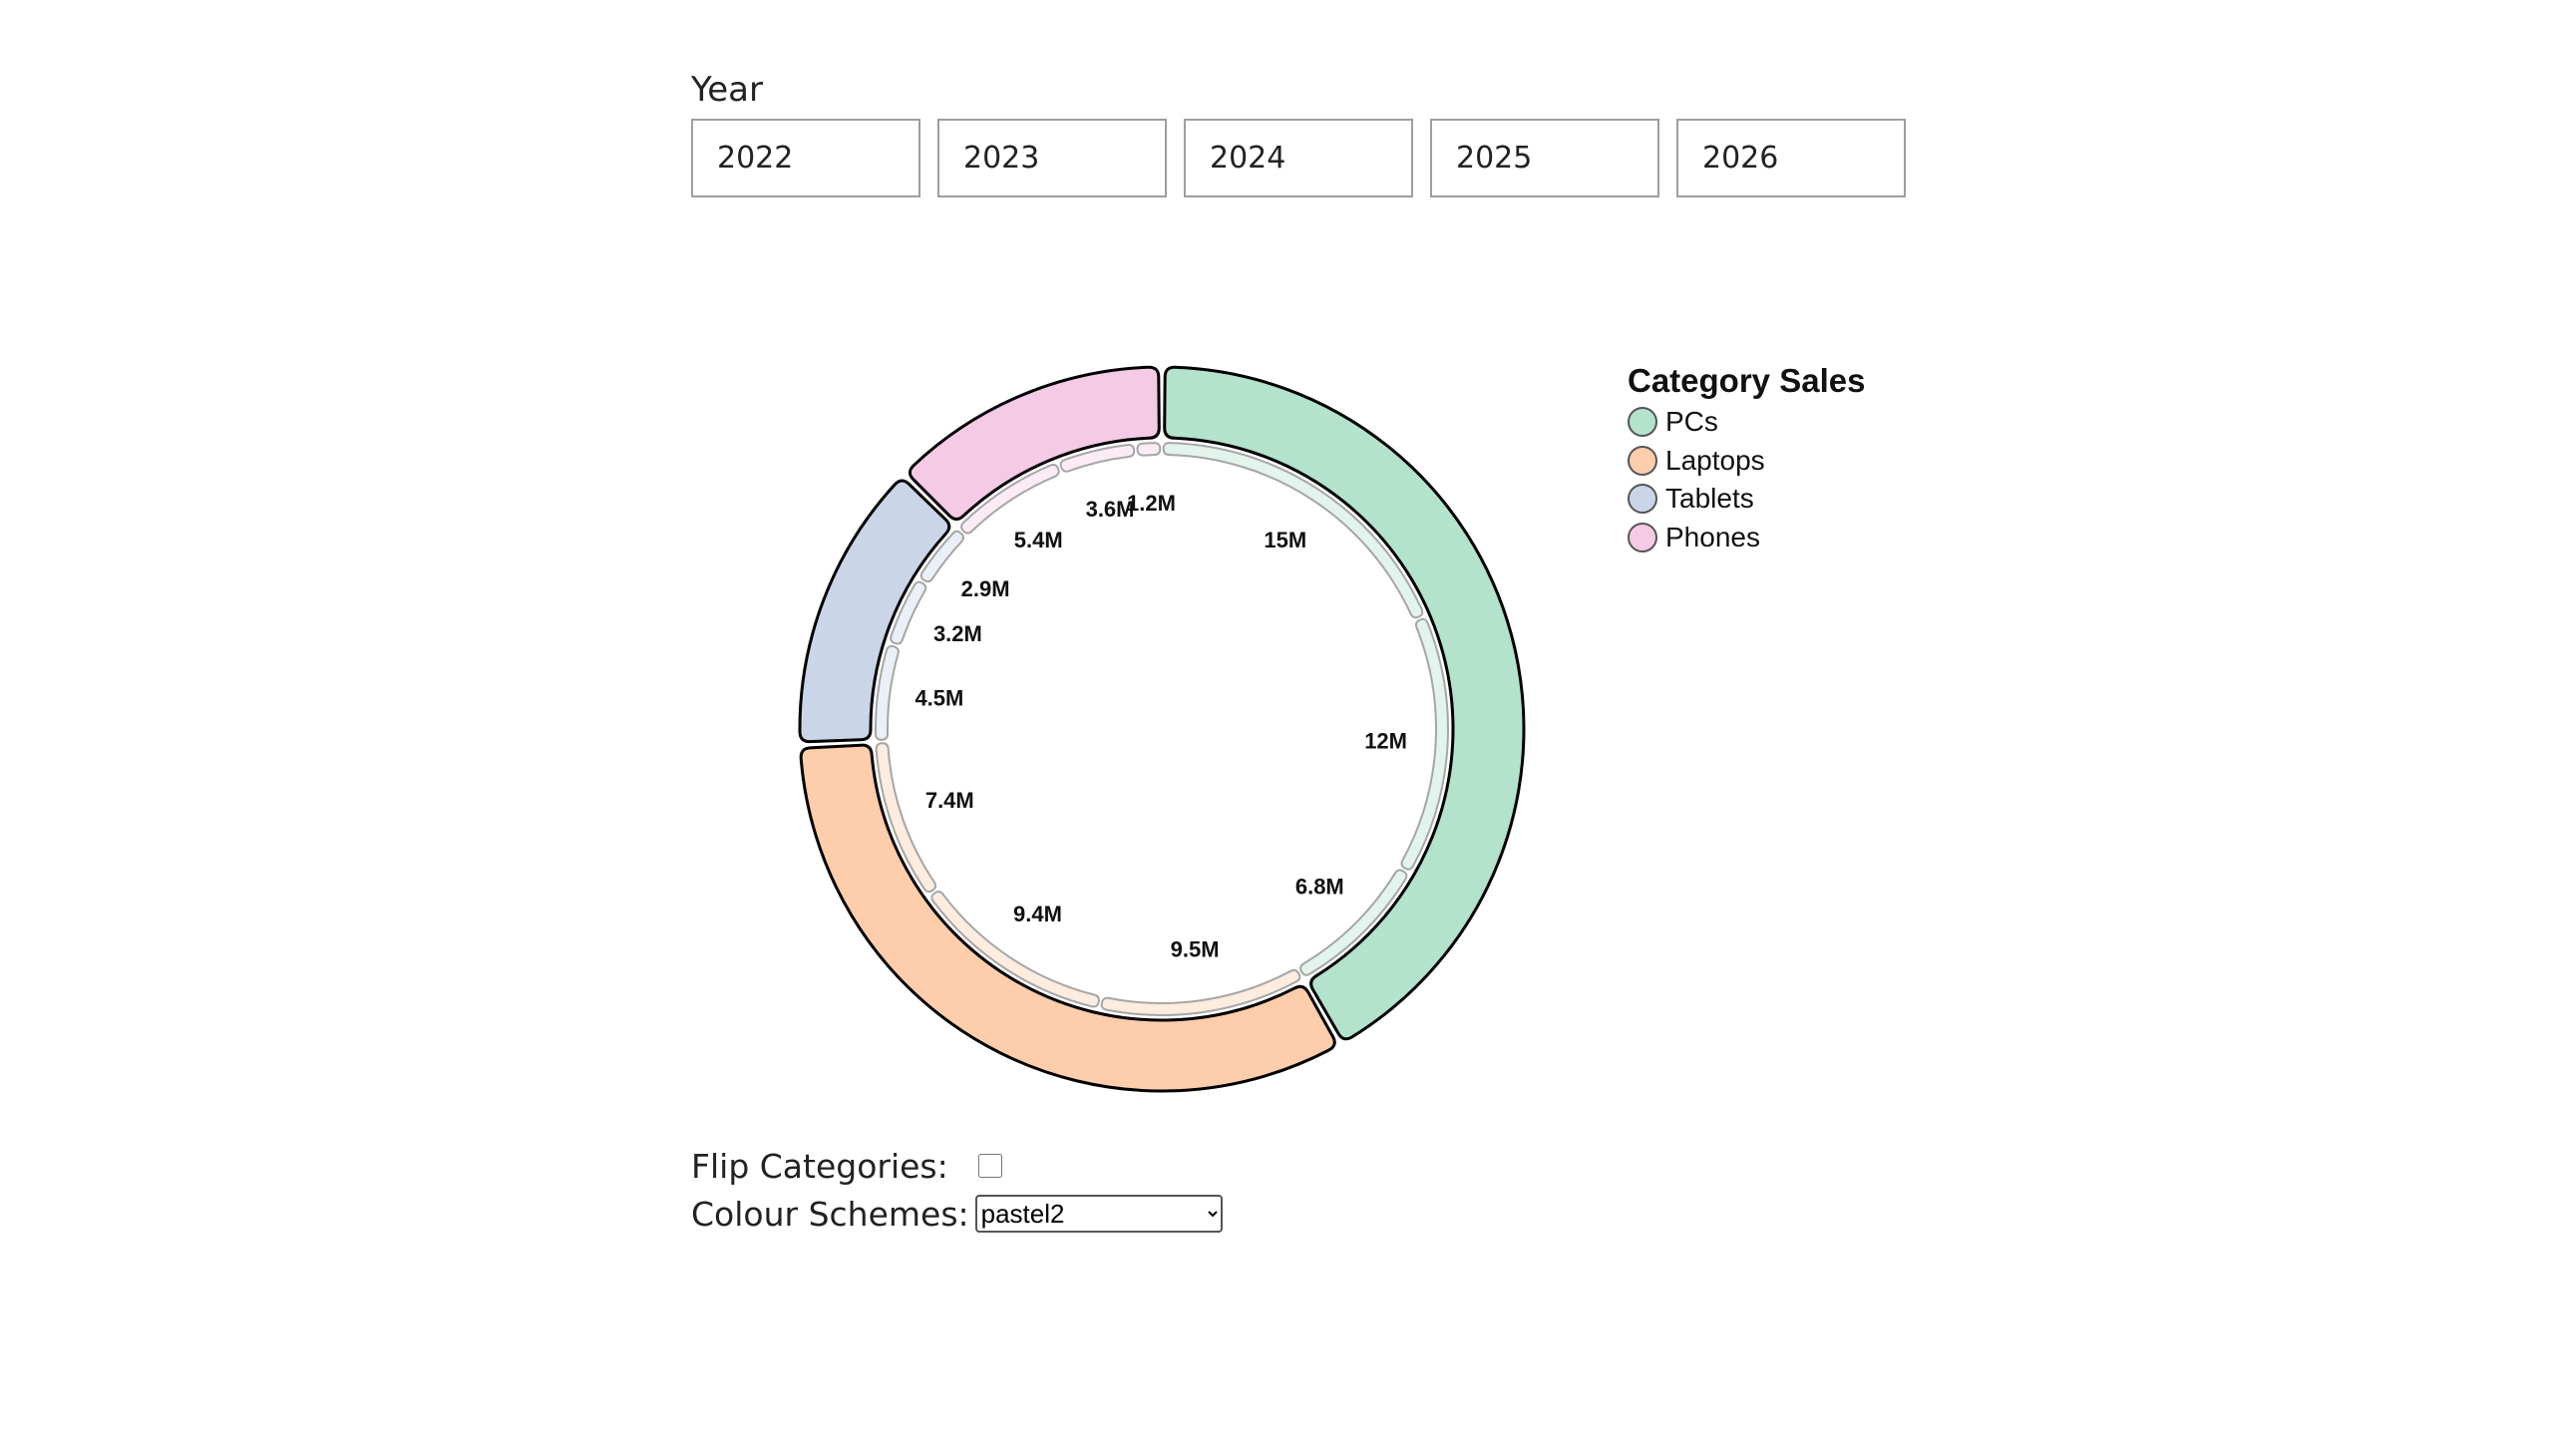  I want to click on year-button-2022: 2022, so click(806, 158).